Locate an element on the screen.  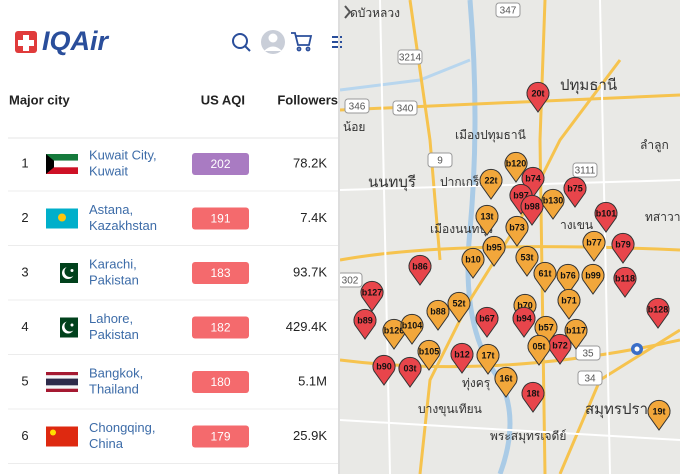
map-marker: 05t is located at coordinates (539, 350).